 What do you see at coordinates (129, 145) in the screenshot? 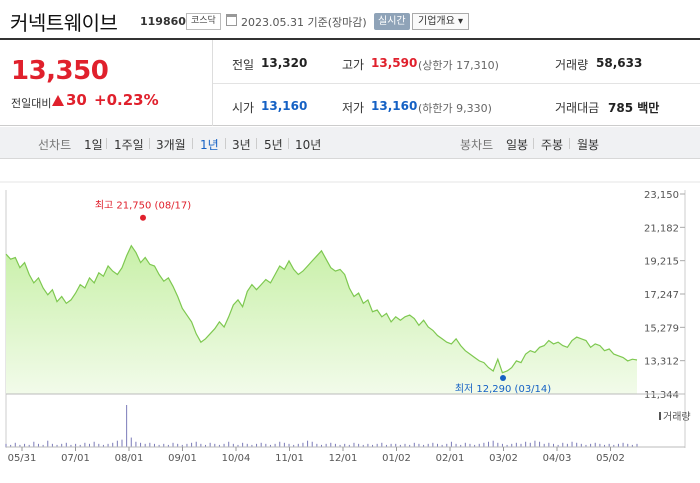
I see `period-1w: 1주일` at bounding box center [129, 145].